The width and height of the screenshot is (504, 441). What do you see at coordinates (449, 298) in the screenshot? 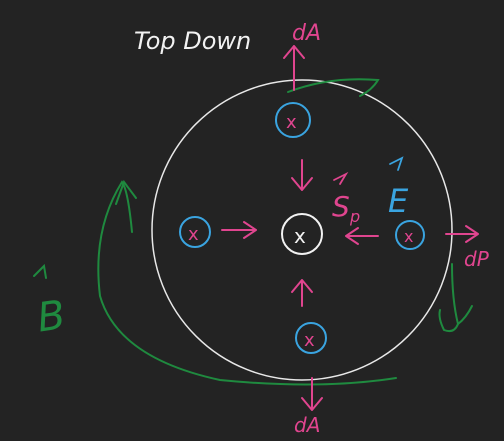
I see `b-field-loop-right` at bounding box center [449, 298].